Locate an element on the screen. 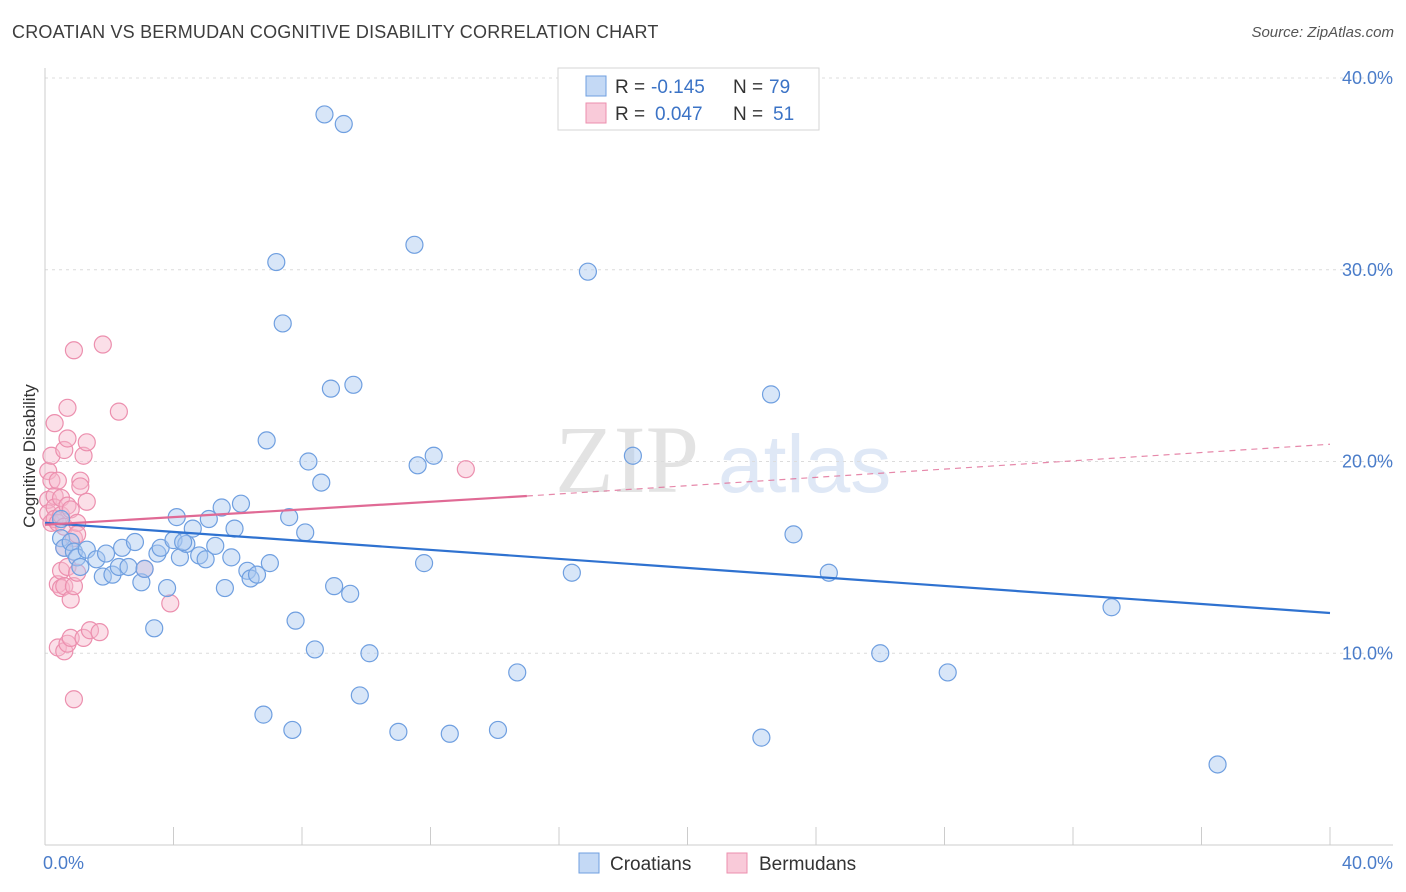 The image size is (1406, 892). legend-n-label-bermudans: N = is located at coordinates (748, 114).